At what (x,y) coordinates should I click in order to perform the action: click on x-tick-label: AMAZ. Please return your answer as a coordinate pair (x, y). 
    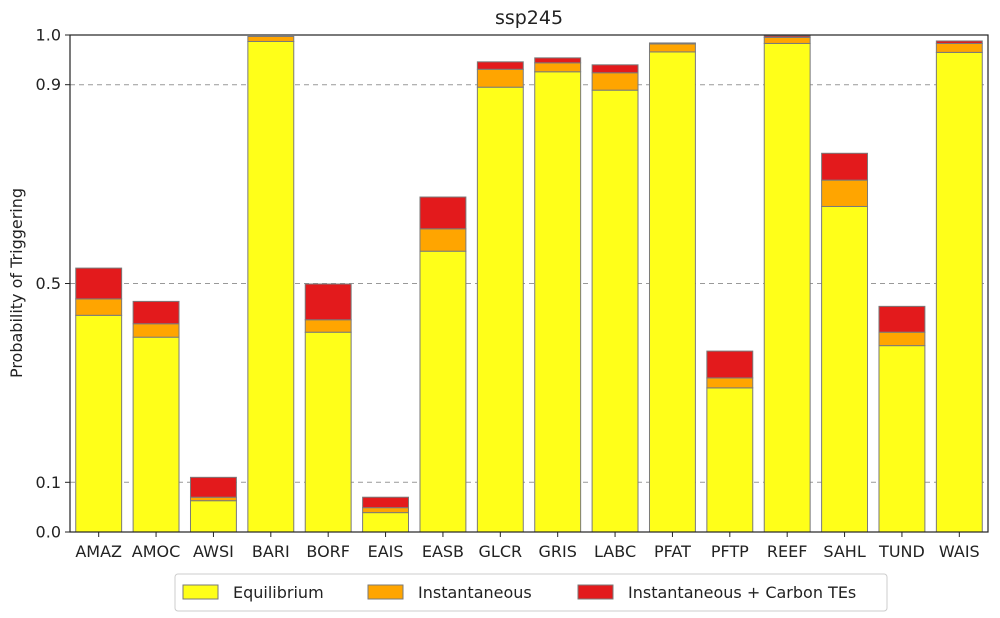
    Looking at the image, I should click on (98, 551).